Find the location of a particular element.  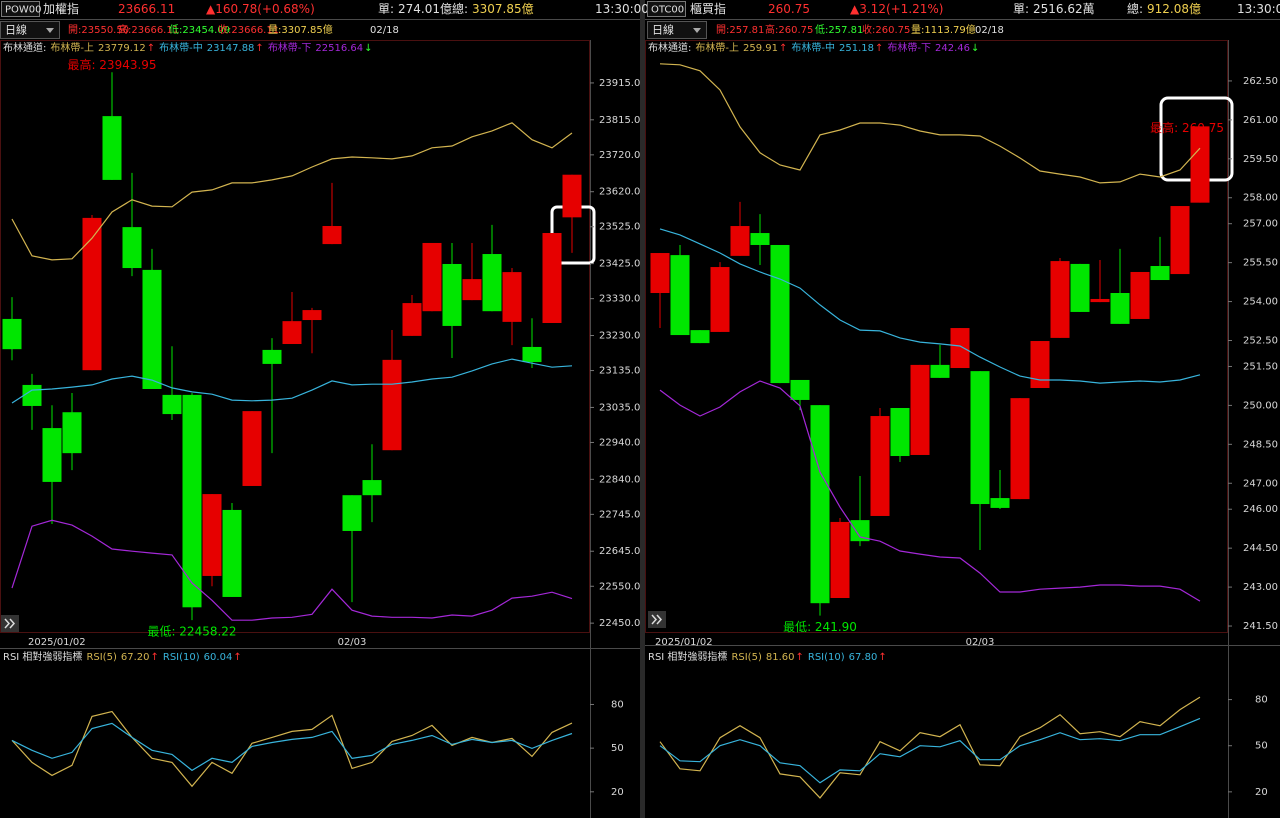

legend-name: 布林帶-中 is located at coordinates (813, 47).